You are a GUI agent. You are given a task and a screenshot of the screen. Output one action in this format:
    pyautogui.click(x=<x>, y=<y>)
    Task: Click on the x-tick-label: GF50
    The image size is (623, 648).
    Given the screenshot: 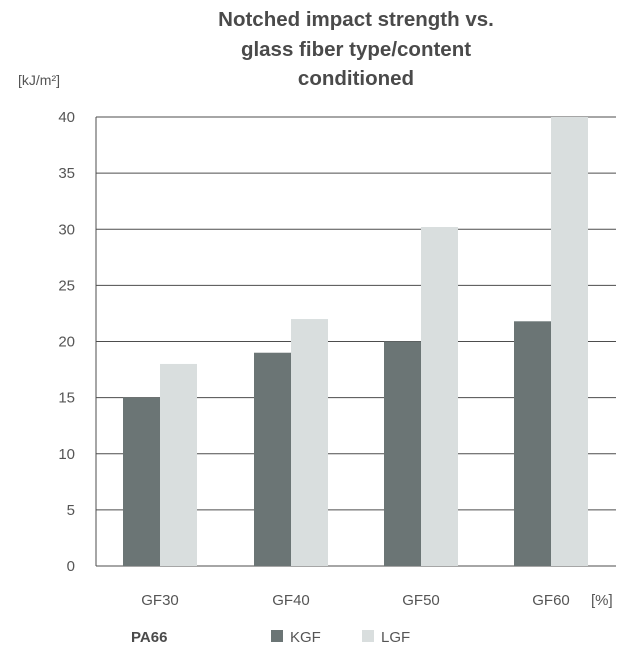 What is the action you would take?
    pyautogui.click(x=421, y=600)
    